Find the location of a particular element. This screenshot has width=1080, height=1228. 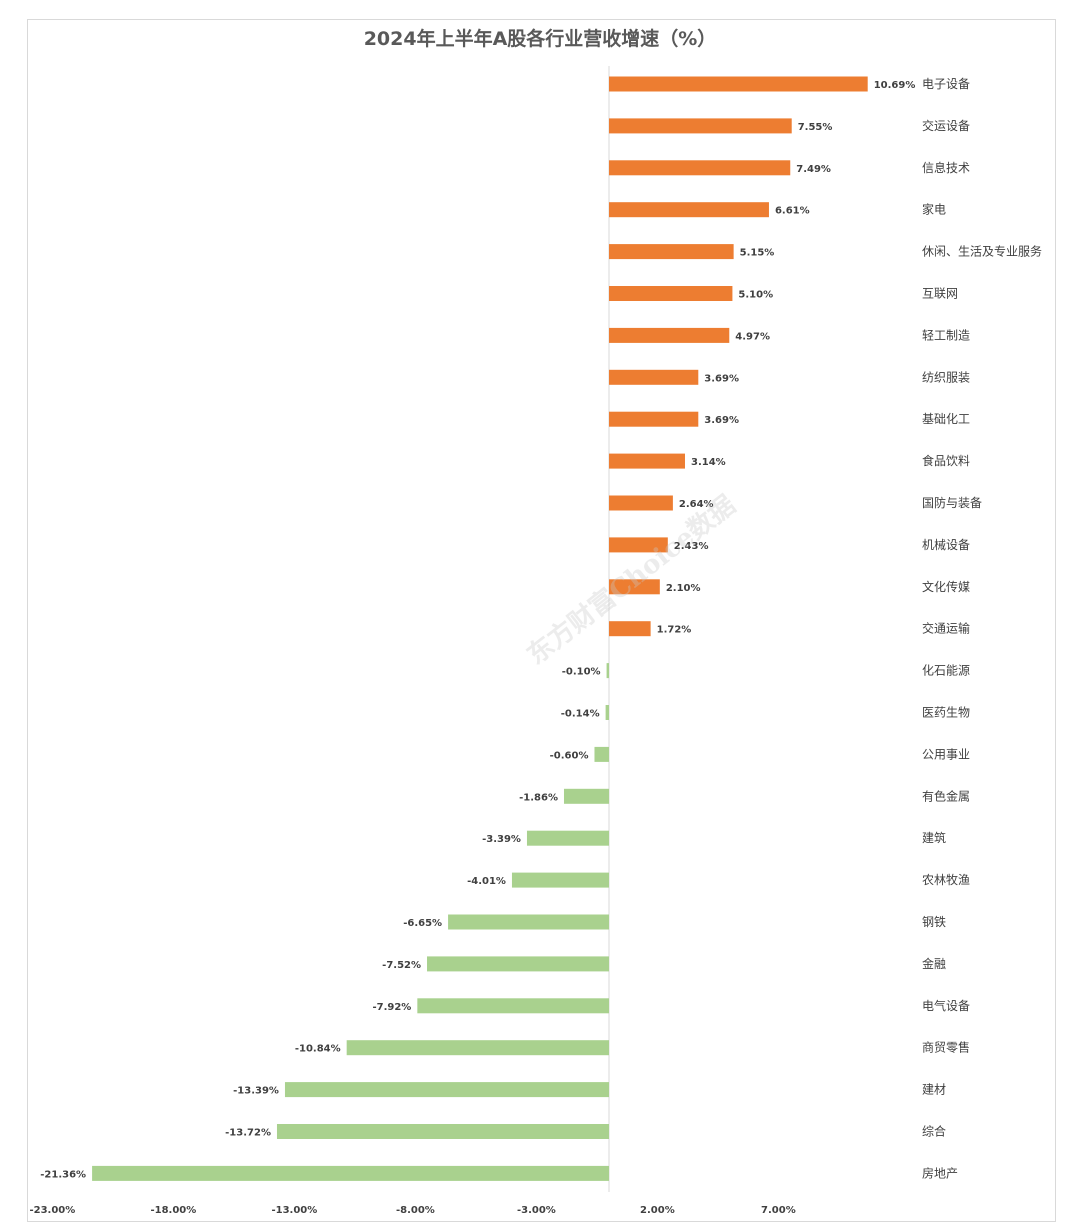

value-label: 3.14% is located at coordinates (708, 462).